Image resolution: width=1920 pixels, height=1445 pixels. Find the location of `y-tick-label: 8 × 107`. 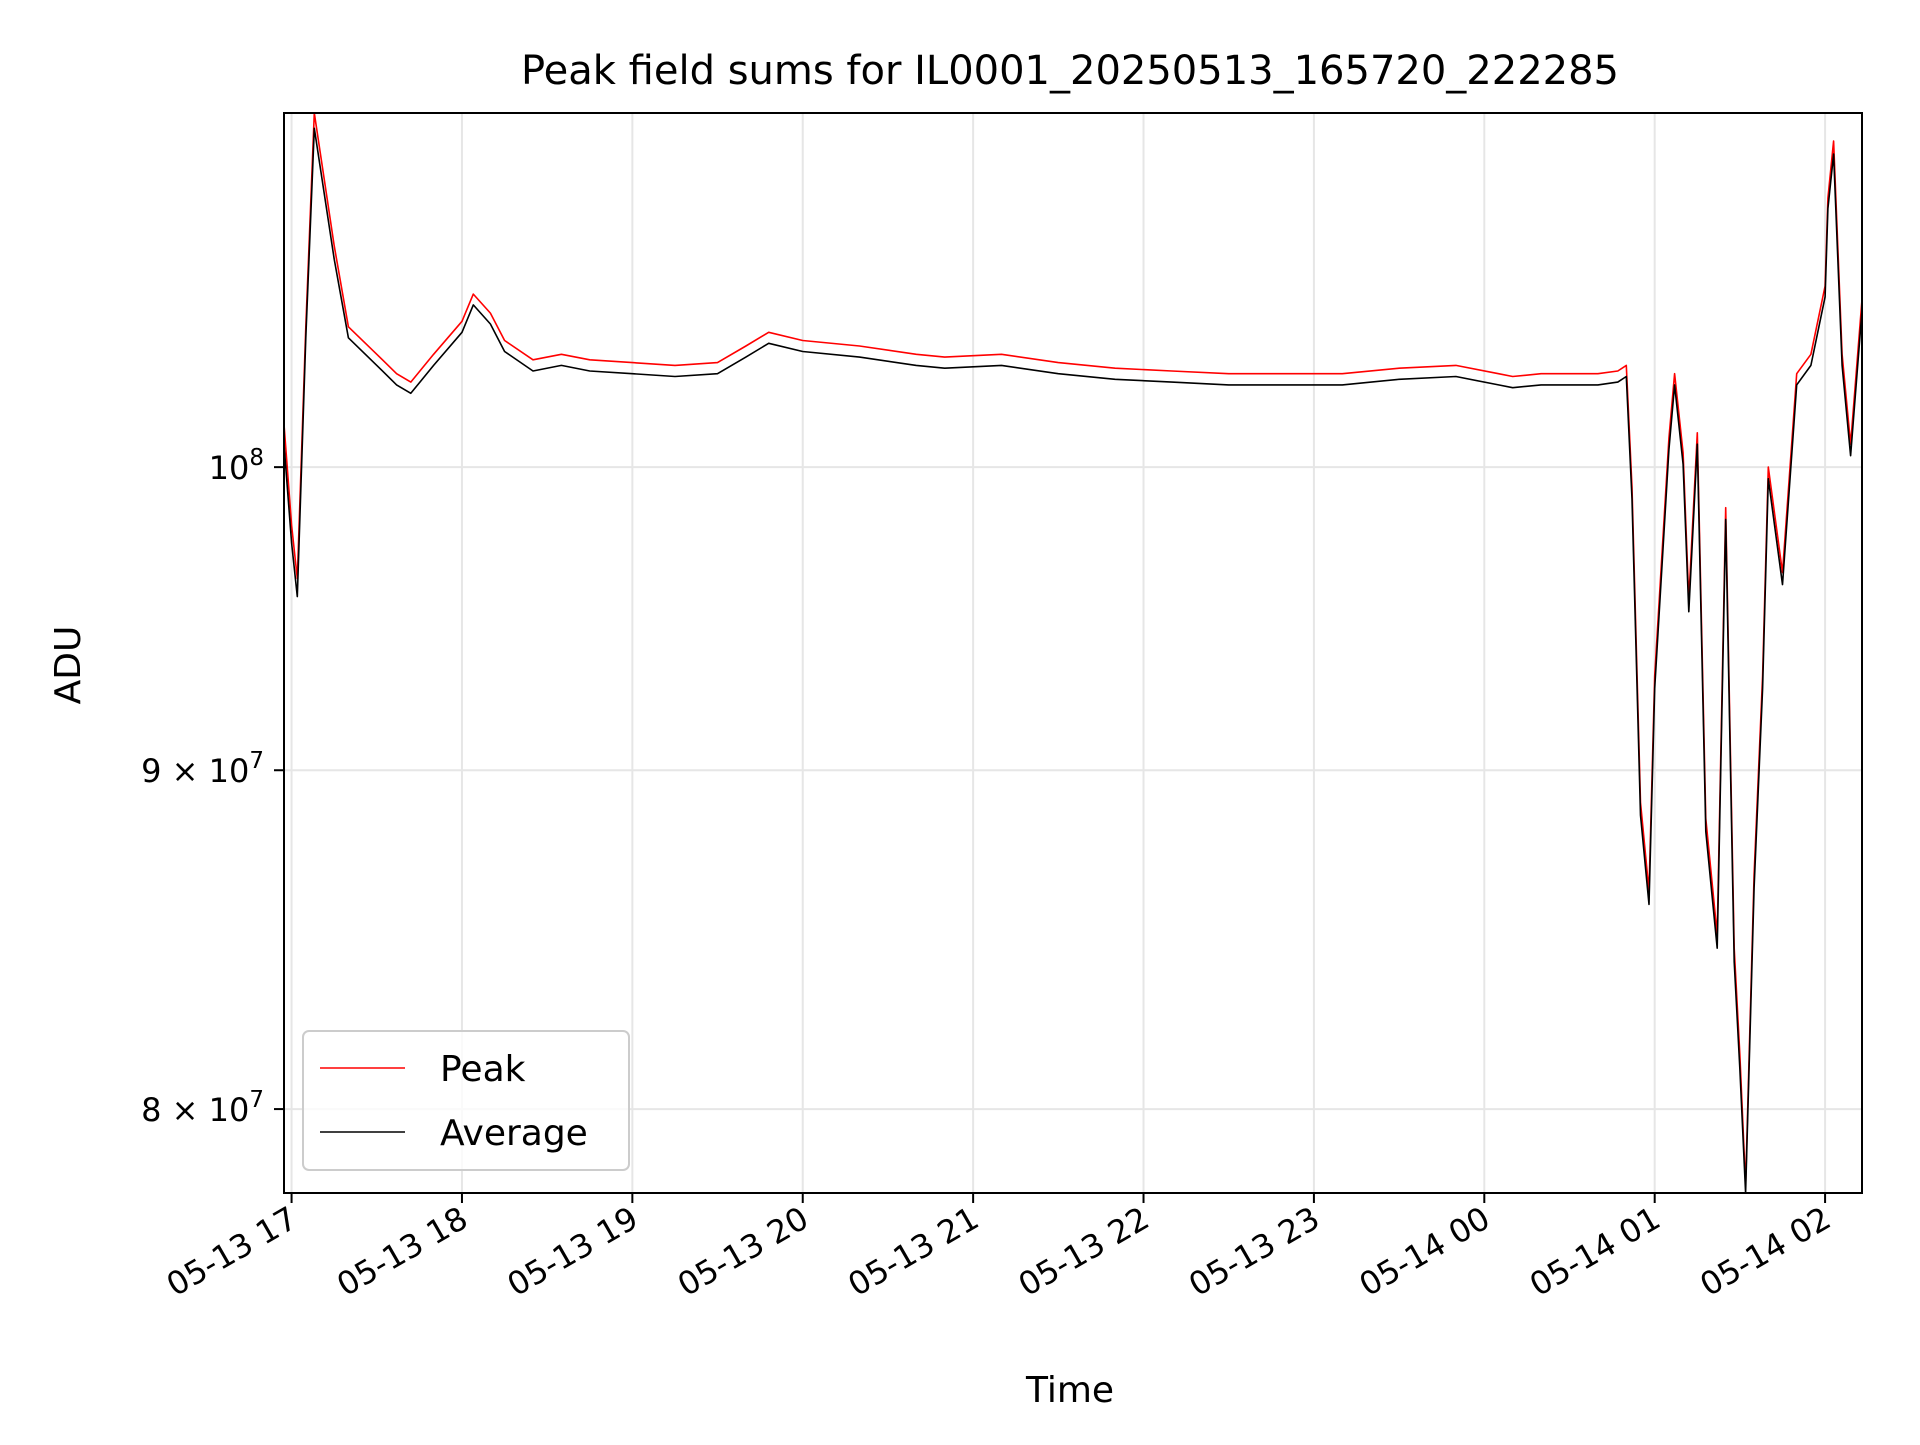

y-tick-label: 8 × 107 is located at coordinates (202, 1108).